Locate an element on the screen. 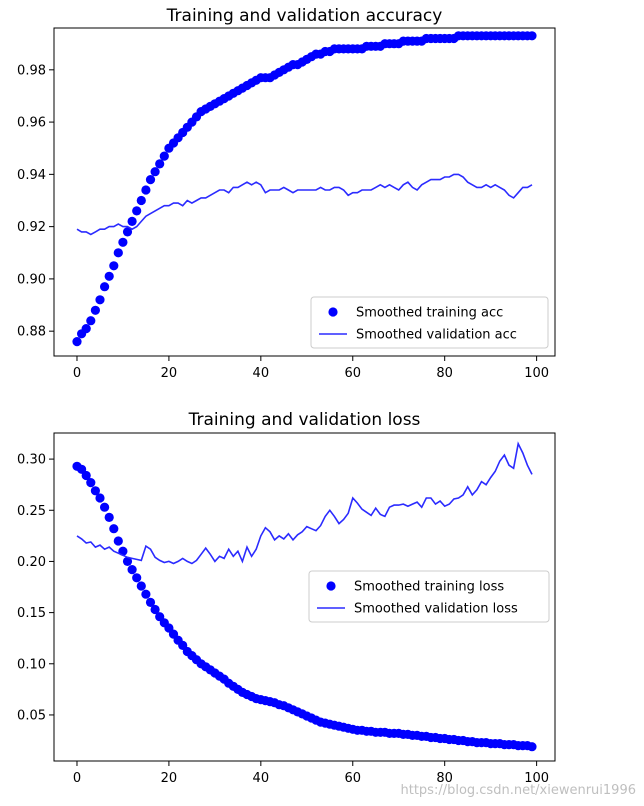 This screenshot has height=806, width=644. y-tick-label: 0.25 is located at coordinates (31, 511).